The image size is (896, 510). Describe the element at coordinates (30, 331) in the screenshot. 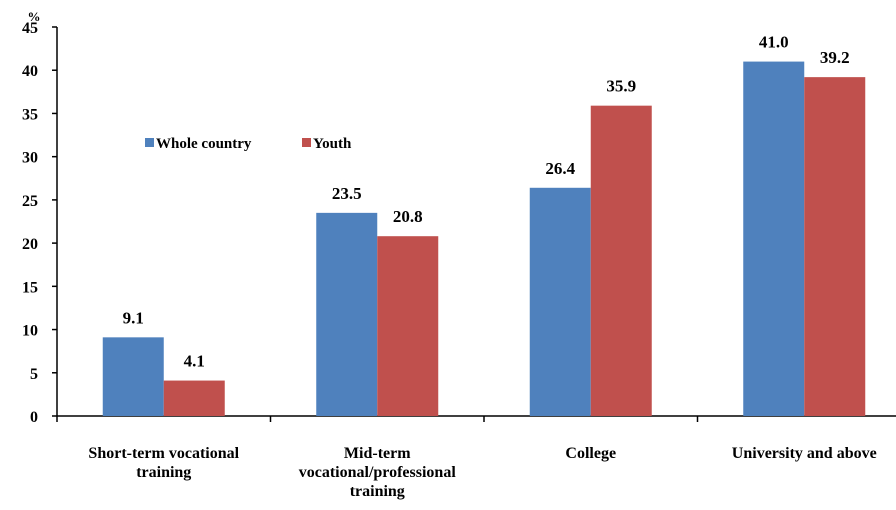

I see `y-tick-label: 10` at that location.